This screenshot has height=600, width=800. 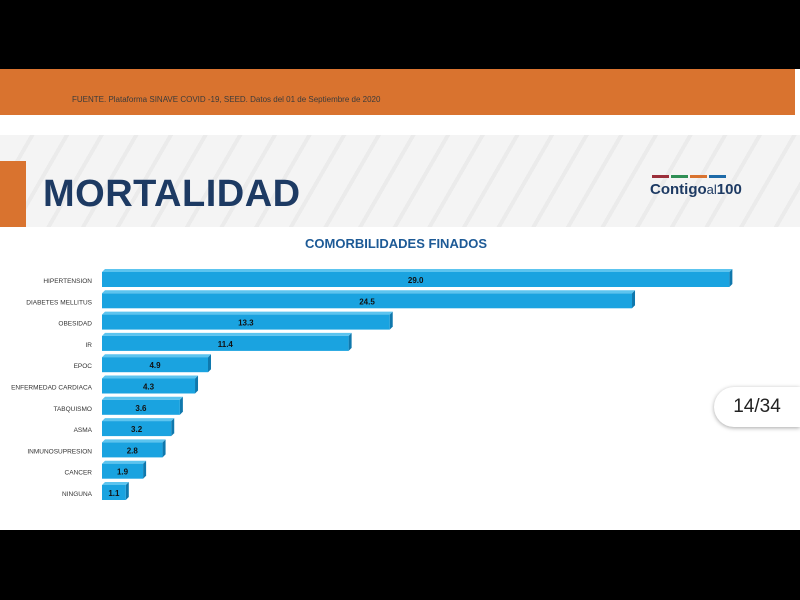 I want to click on chart-title: COMORBILIDADES FINADOS, so click(x=396, y=243).